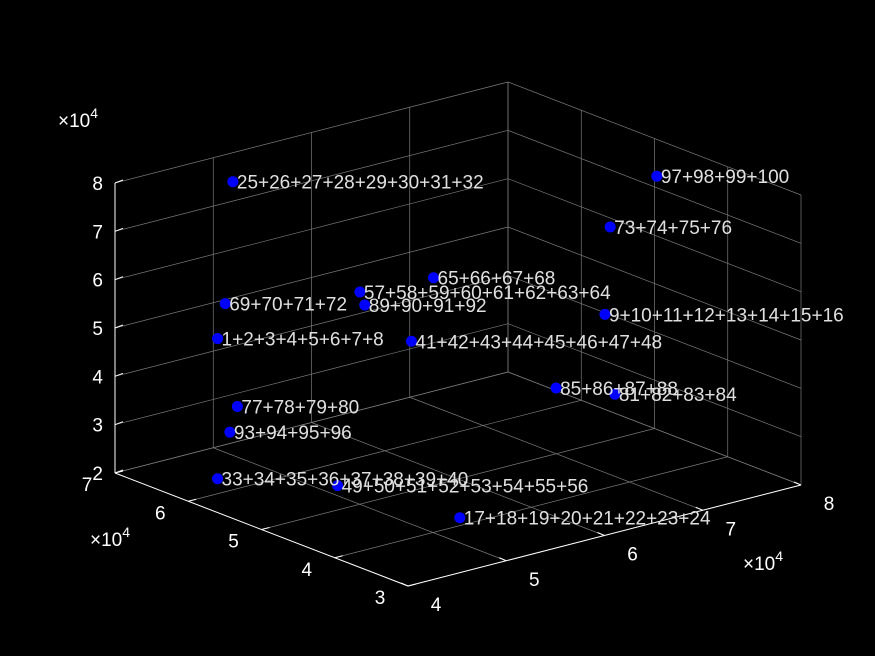 The height and width of the screenshot is (656, 875). I want to click on data-point-label: 17+18+19+20+21+22+23+24, so click(587, 519).